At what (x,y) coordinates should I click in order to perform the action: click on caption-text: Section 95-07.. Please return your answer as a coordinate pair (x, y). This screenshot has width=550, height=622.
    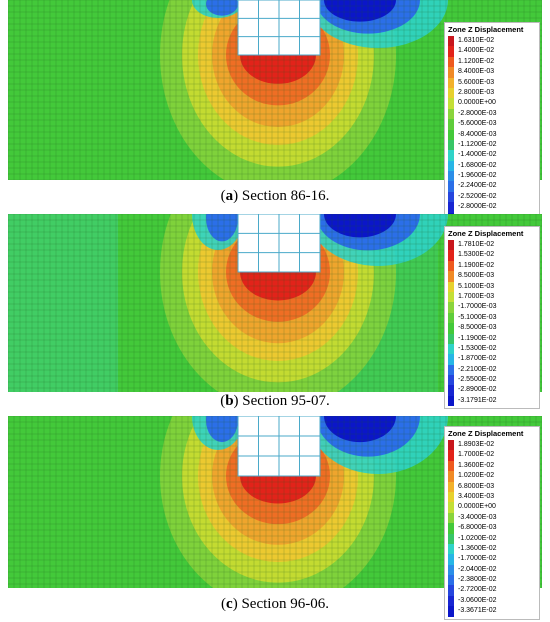
    Looking at the image, I should click on (286, 401).